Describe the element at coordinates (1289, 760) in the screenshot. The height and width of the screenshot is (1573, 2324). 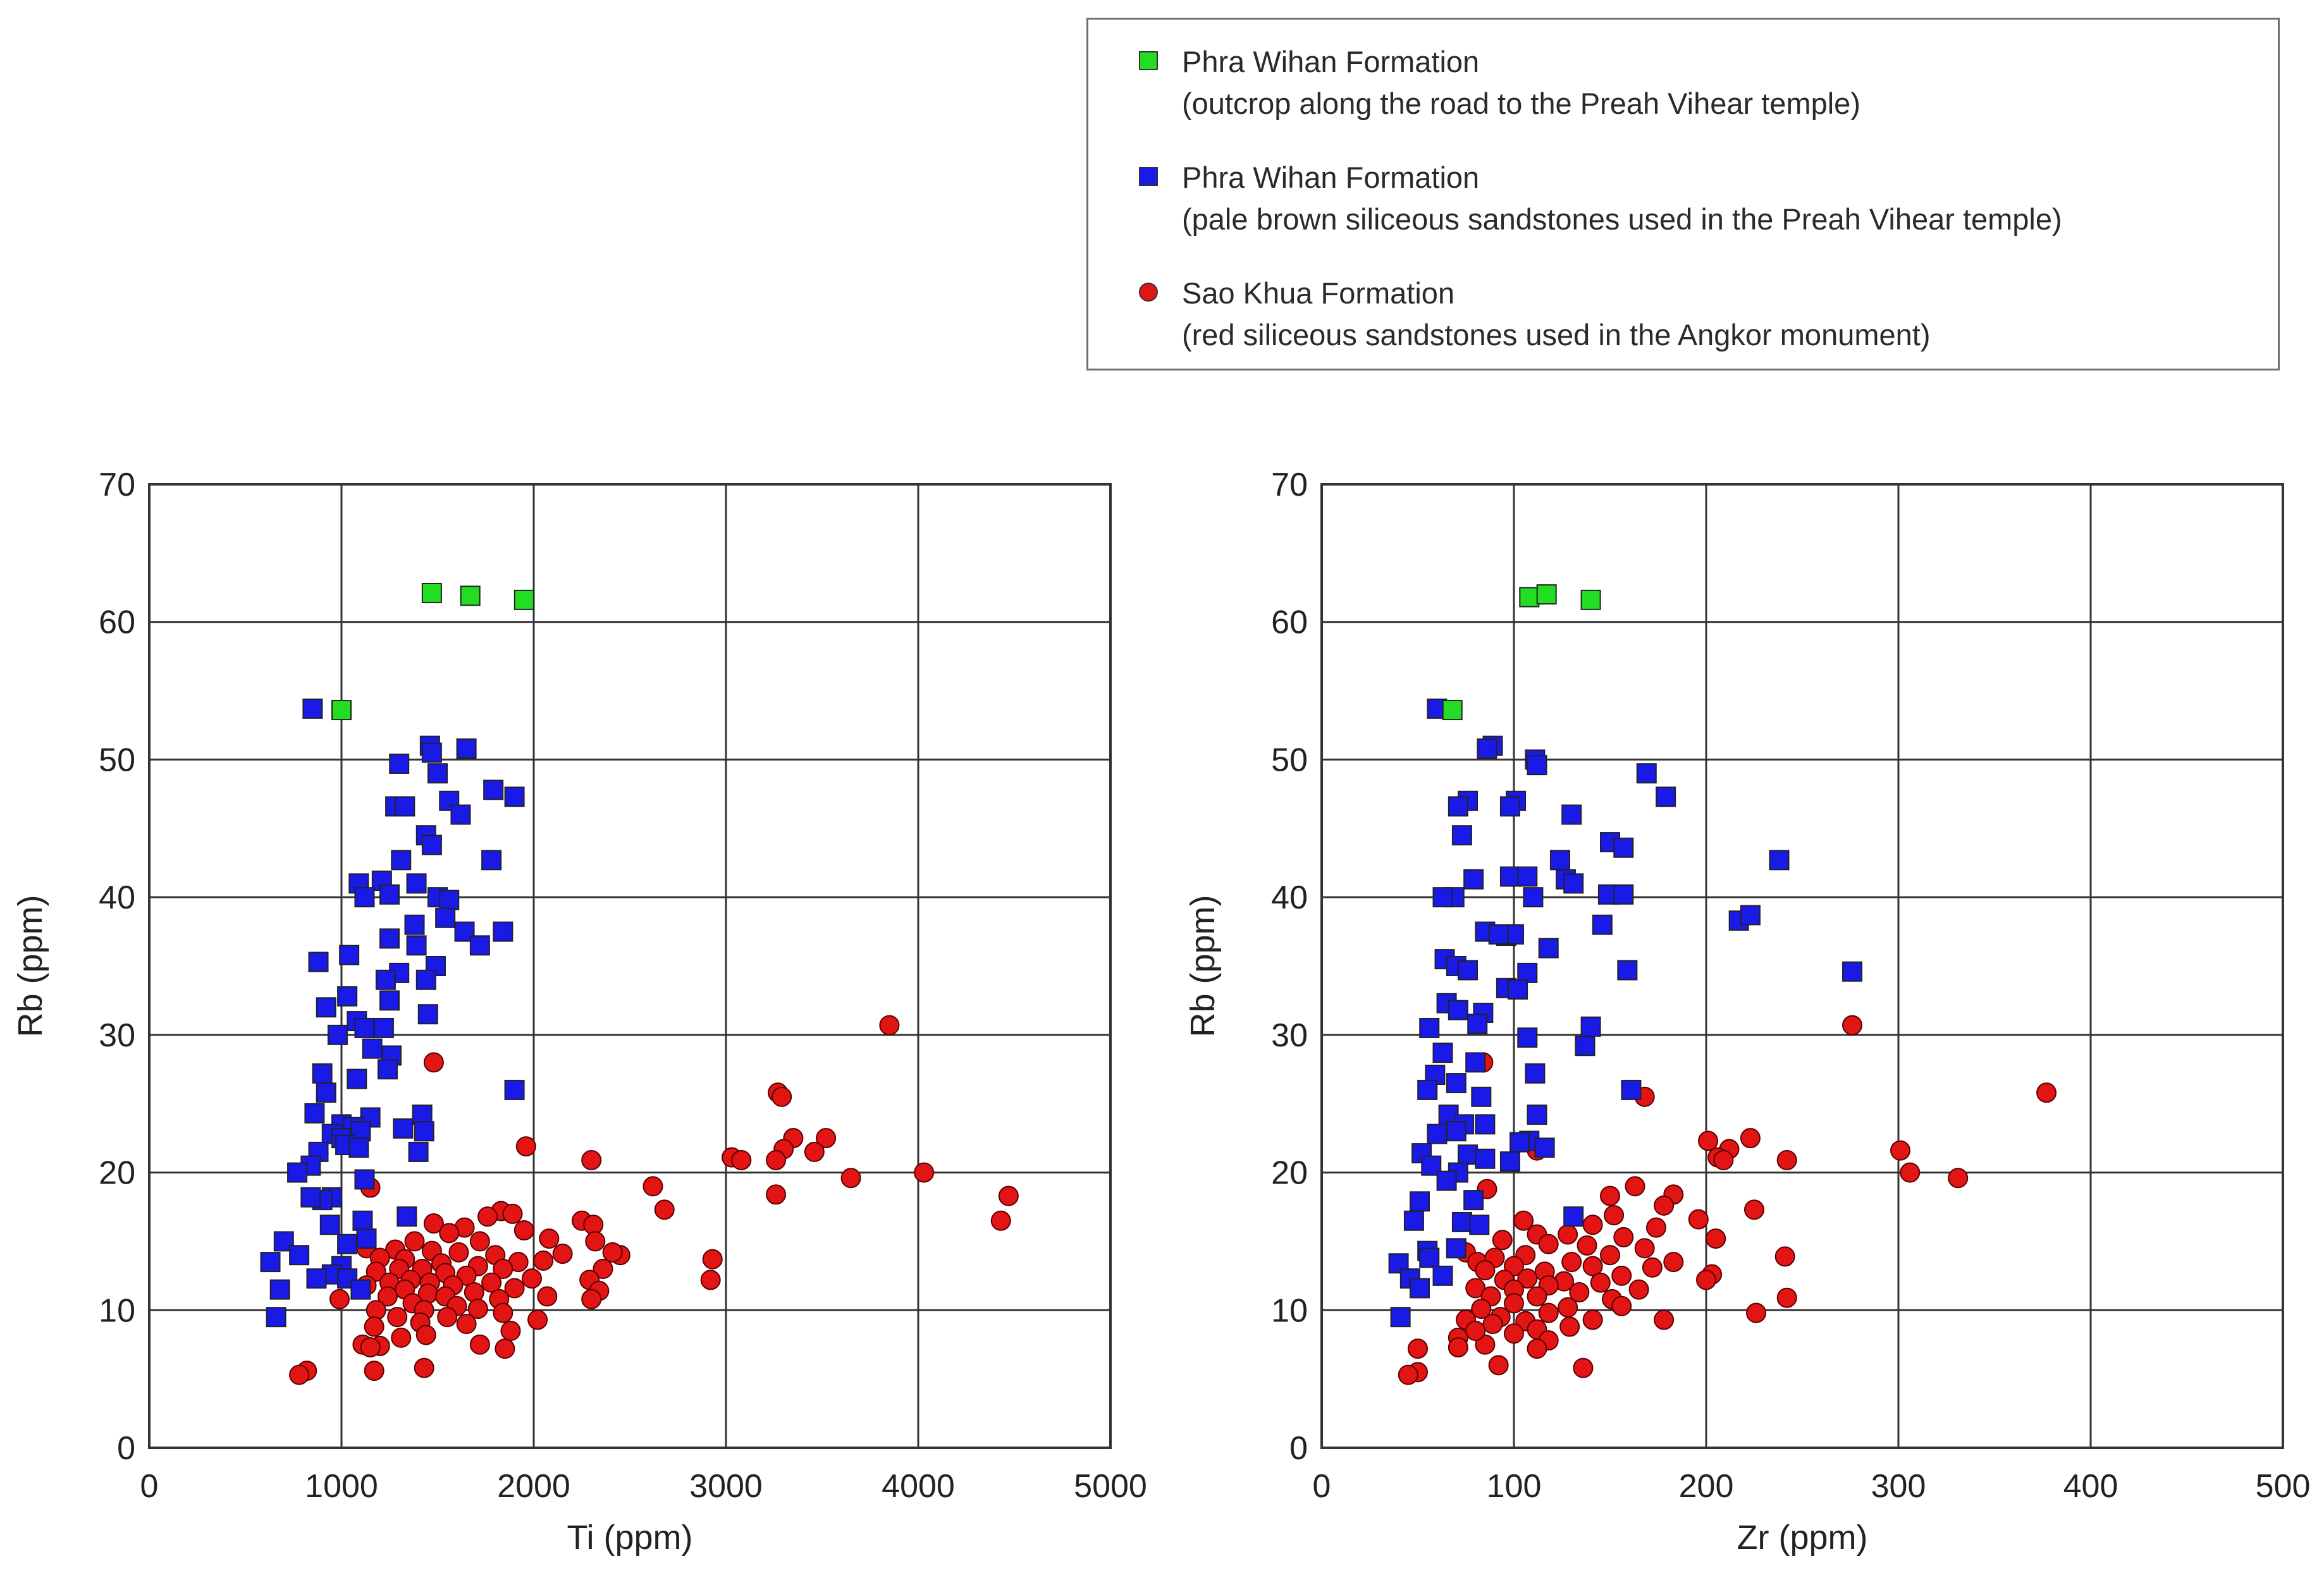
I see `y-tick-label: 50` at that location.